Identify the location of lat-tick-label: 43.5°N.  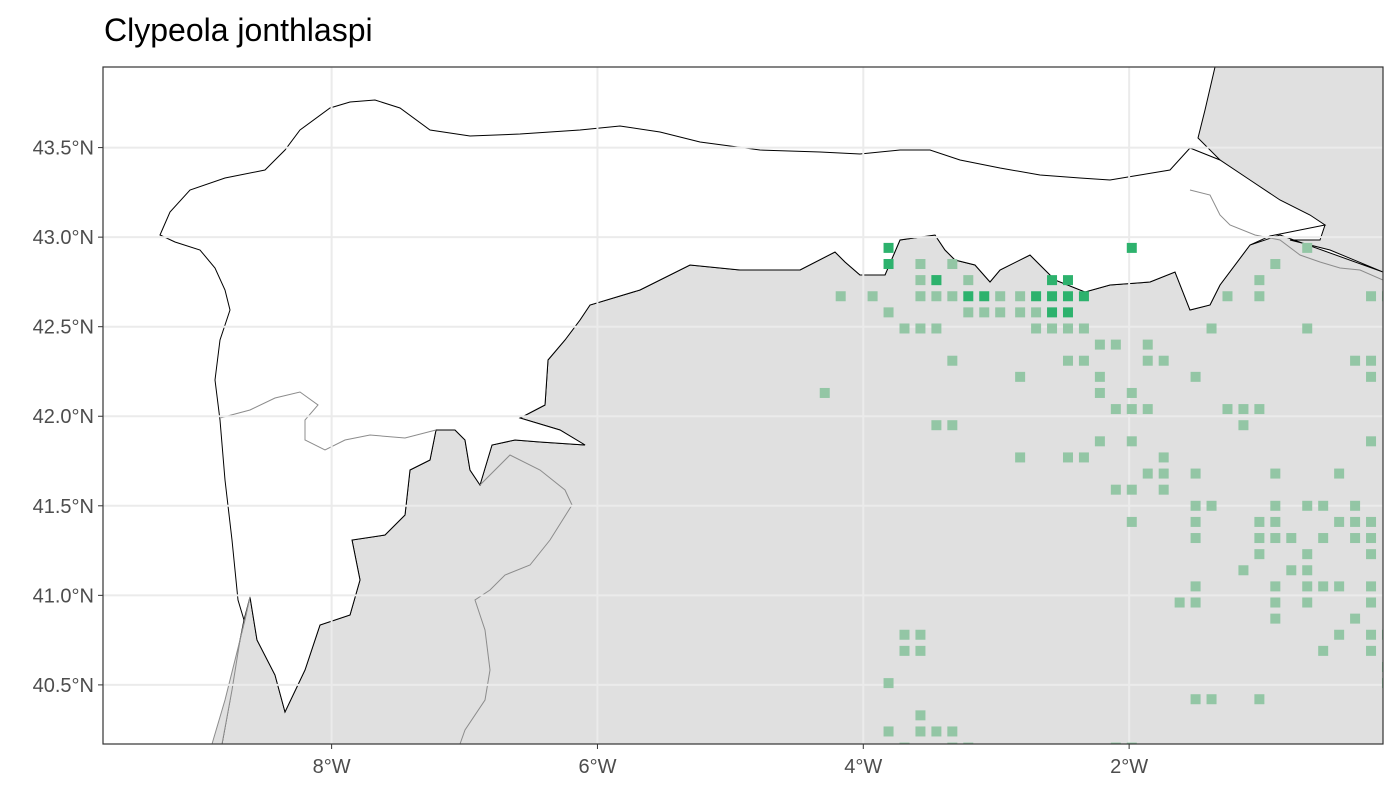
(63, 149).